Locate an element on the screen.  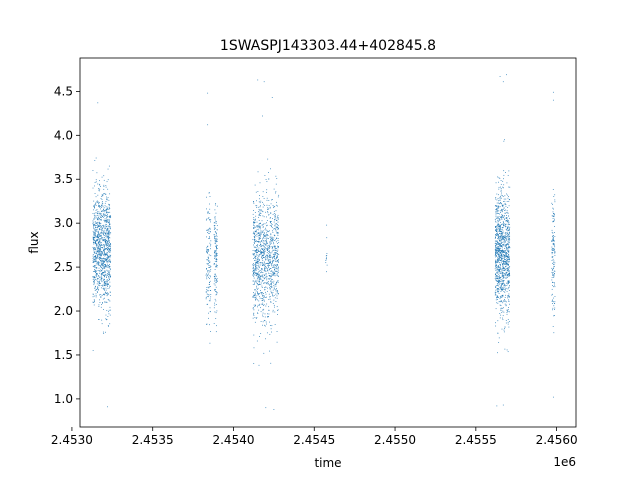
x-tick-label: 2.4535 is located at coordinates (153, 440).